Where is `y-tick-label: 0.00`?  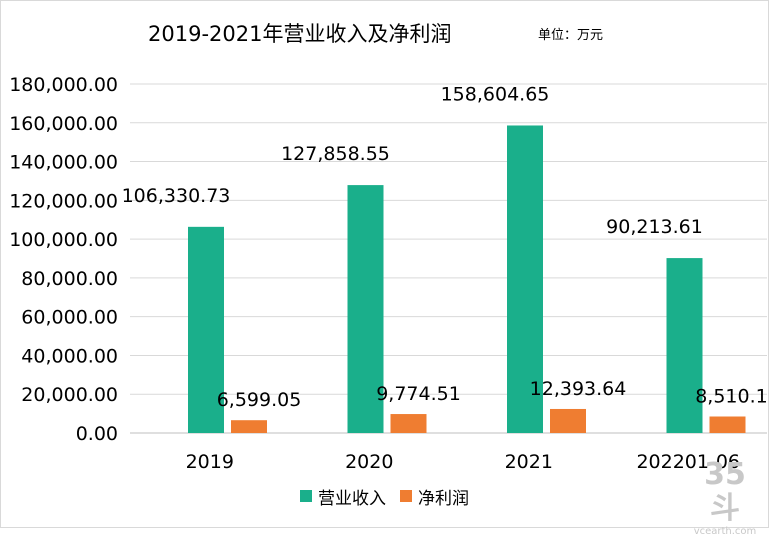
y-tick-label: 0.00 is located at coordinates (97, 434).